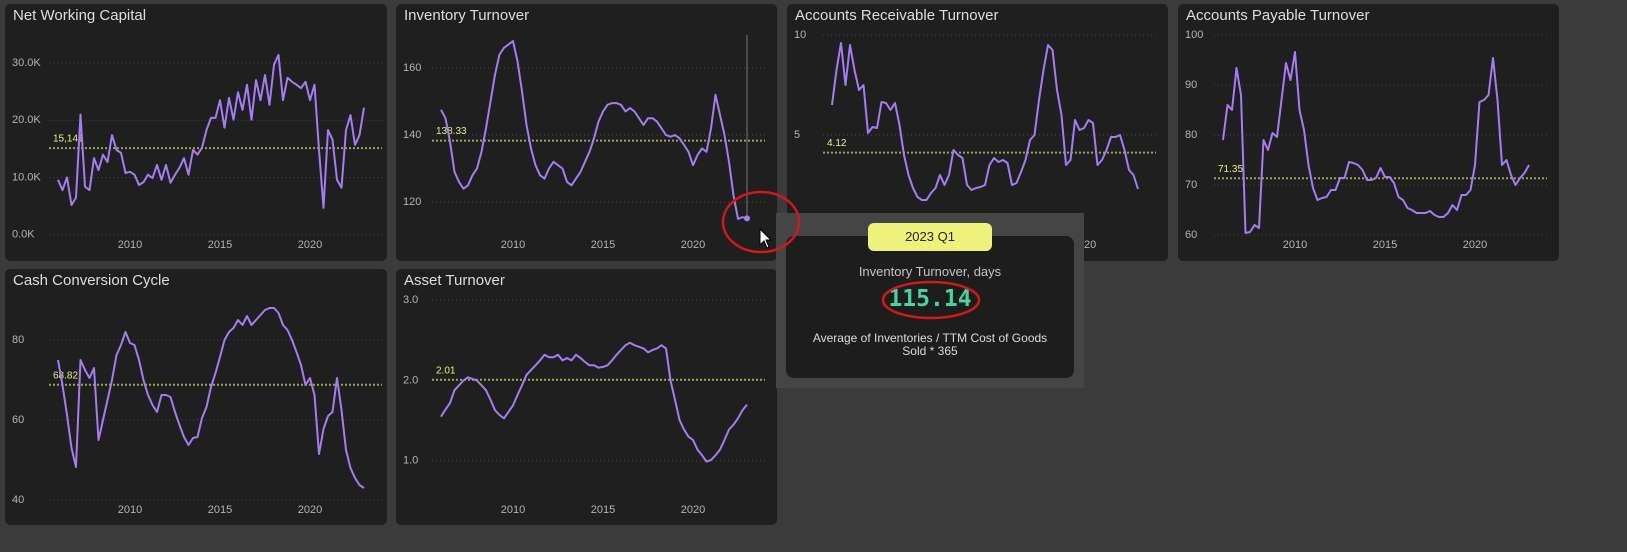  I want to click on chart-title: Asset Turnover, so click(454, 280).